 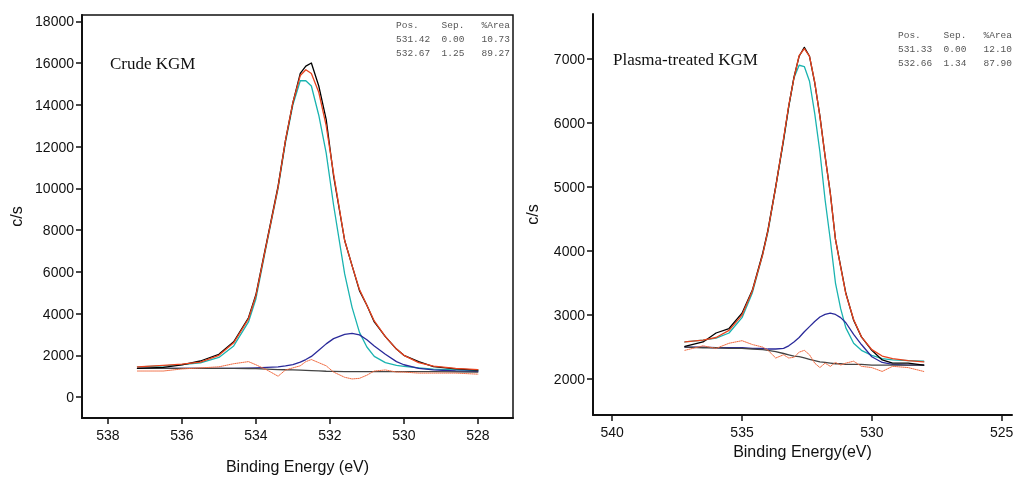 What do you see at coordinates (453, 39) in the screenshot?
I see `annotation: 531.42 0.00 10.73` at bounding box center [453, 39].